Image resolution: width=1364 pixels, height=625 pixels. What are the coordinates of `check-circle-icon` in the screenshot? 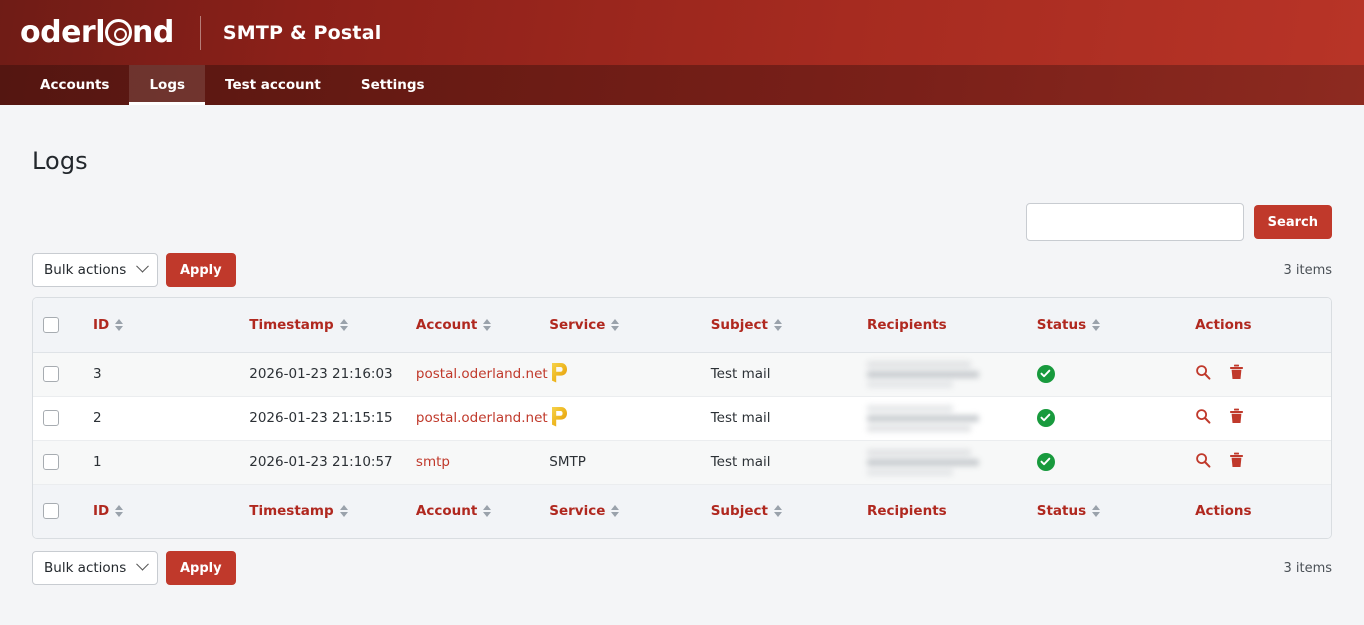 It's located at (1045, 461).